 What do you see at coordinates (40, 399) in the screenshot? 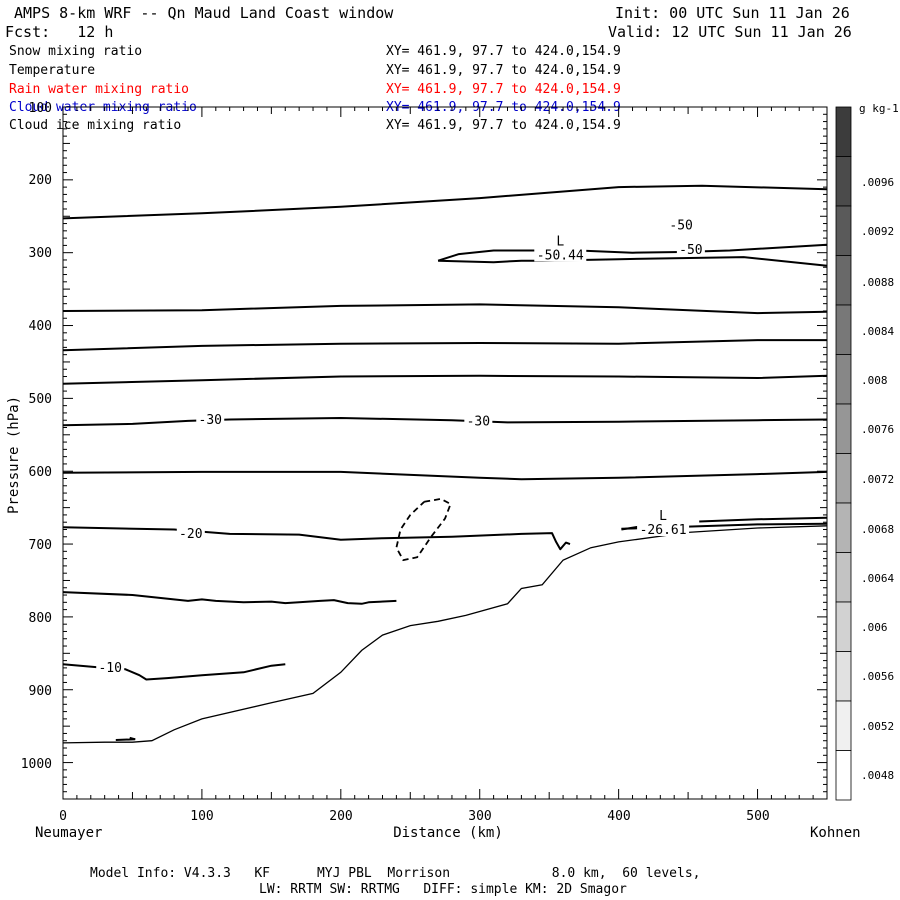
I see `y-tick-label-500: 500` at bounding box center [40, 399].